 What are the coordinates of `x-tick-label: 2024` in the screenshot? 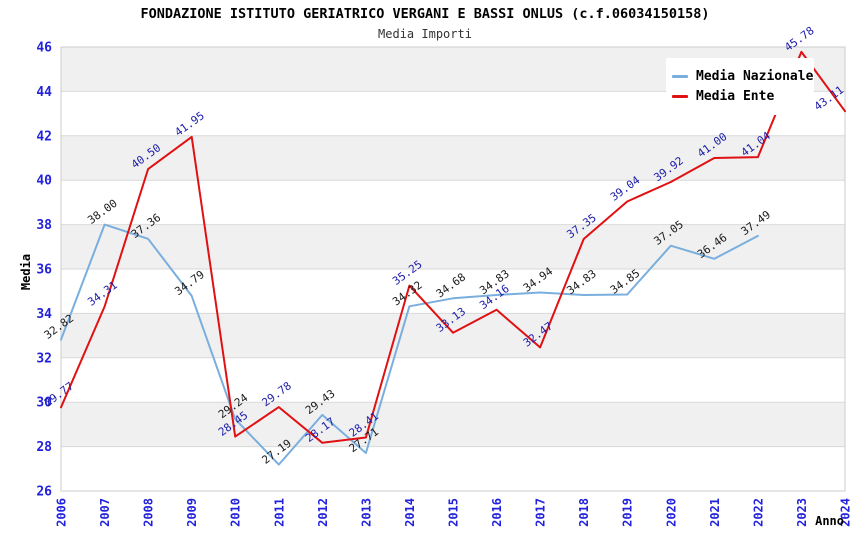 It's located at (844, 512).